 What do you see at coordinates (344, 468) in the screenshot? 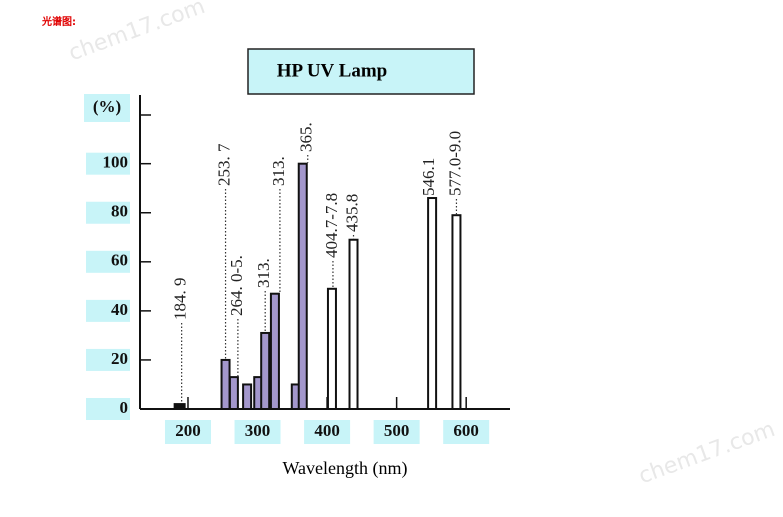
I see `x-axis-label: Wavelength (nm)` at bounding box center [344, 468].